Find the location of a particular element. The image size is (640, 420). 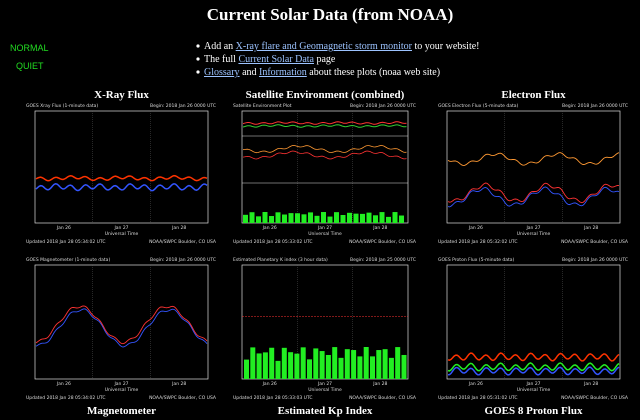

bullet-text: The full Current Solar Data page is located at coordinates (270, 59).